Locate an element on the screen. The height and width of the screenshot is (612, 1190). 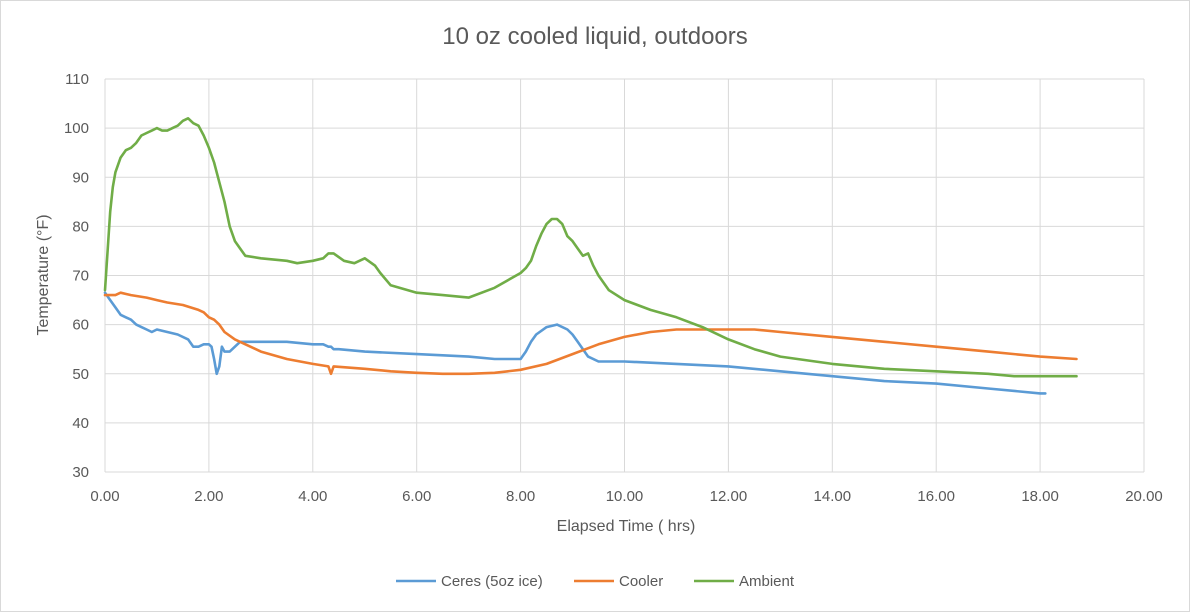
legend: Ceres (5oz ice) Cooler Ambient is located at coordinates (595, 581).